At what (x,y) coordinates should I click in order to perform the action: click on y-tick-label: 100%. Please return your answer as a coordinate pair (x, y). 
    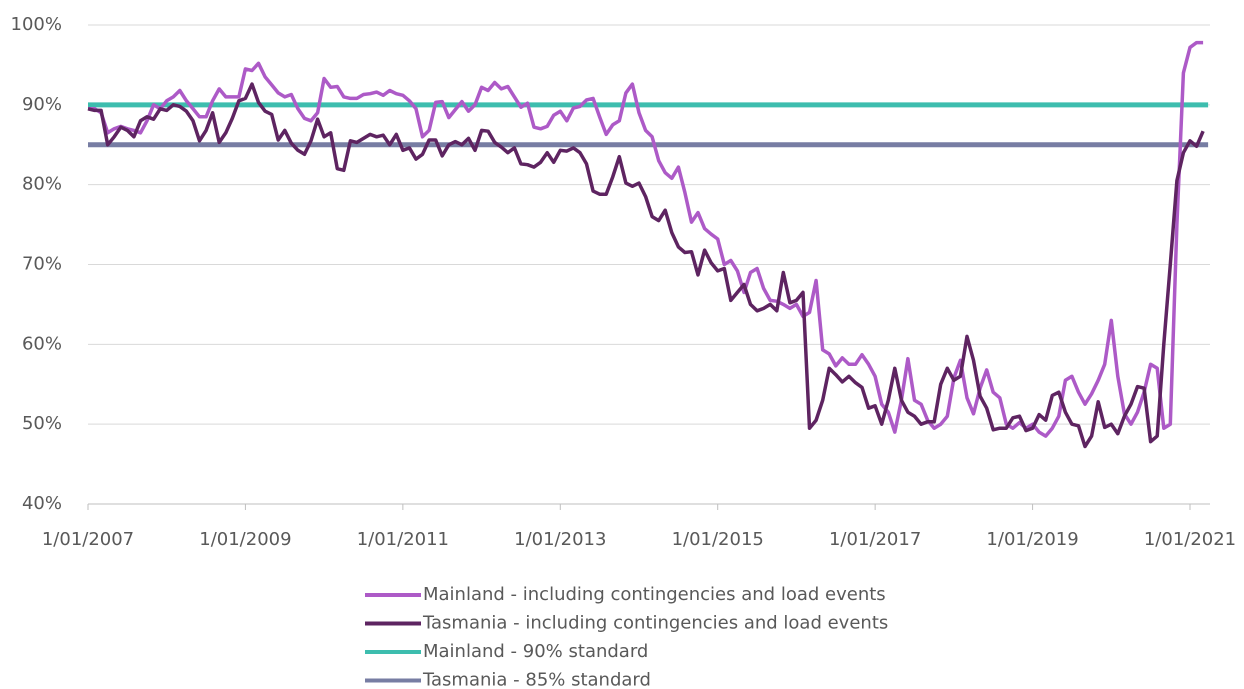
    Looking at the image, I should click on (36, 24).